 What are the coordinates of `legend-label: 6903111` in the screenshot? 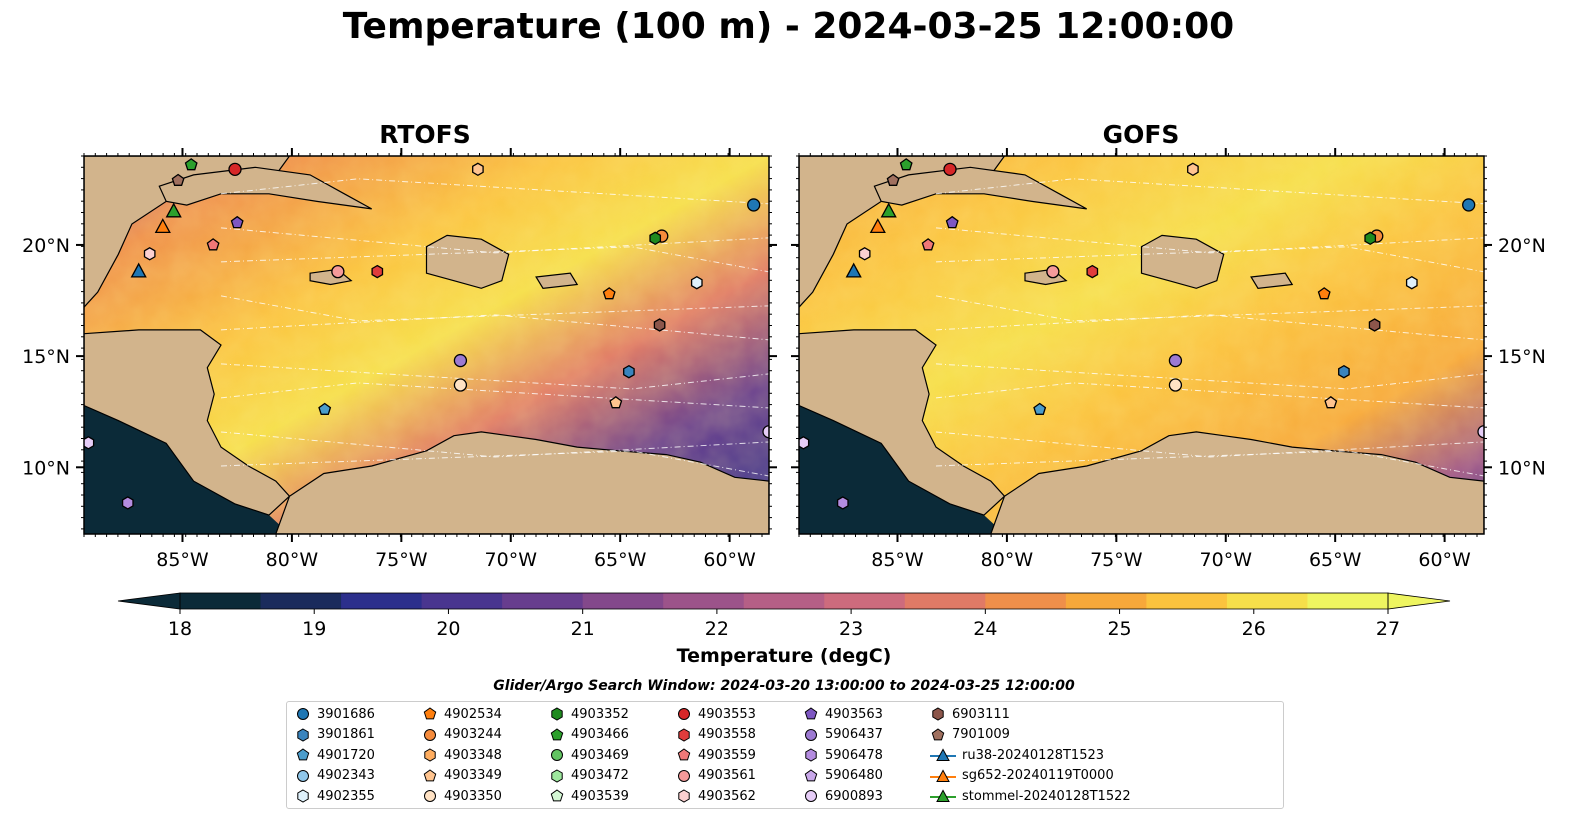 It's located at (981, 714).